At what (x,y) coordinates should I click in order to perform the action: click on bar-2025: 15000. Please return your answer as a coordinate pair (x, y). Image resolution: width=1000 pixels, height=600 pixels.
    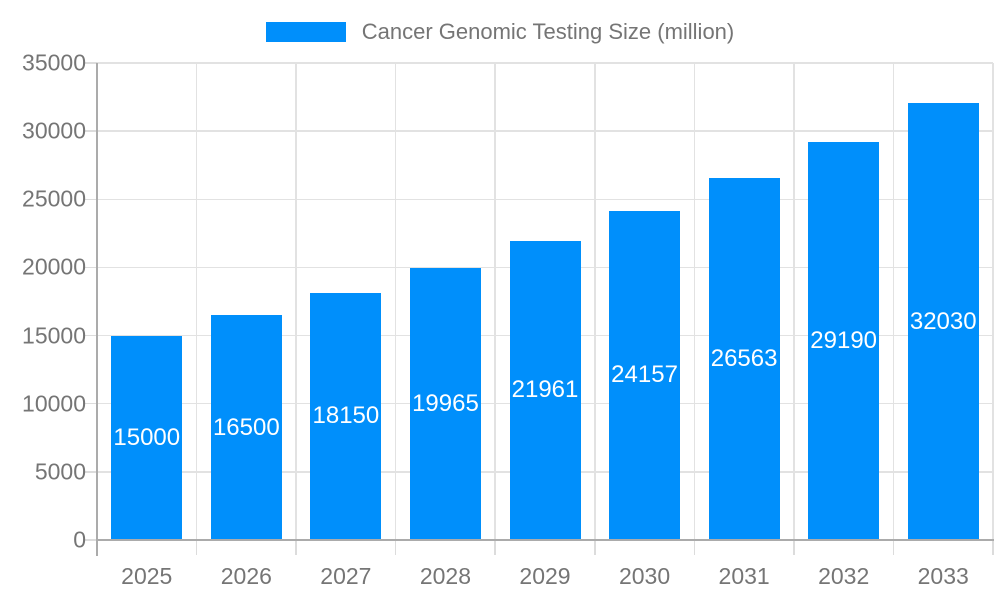
    Looking at the image, I should click on (147, 437).